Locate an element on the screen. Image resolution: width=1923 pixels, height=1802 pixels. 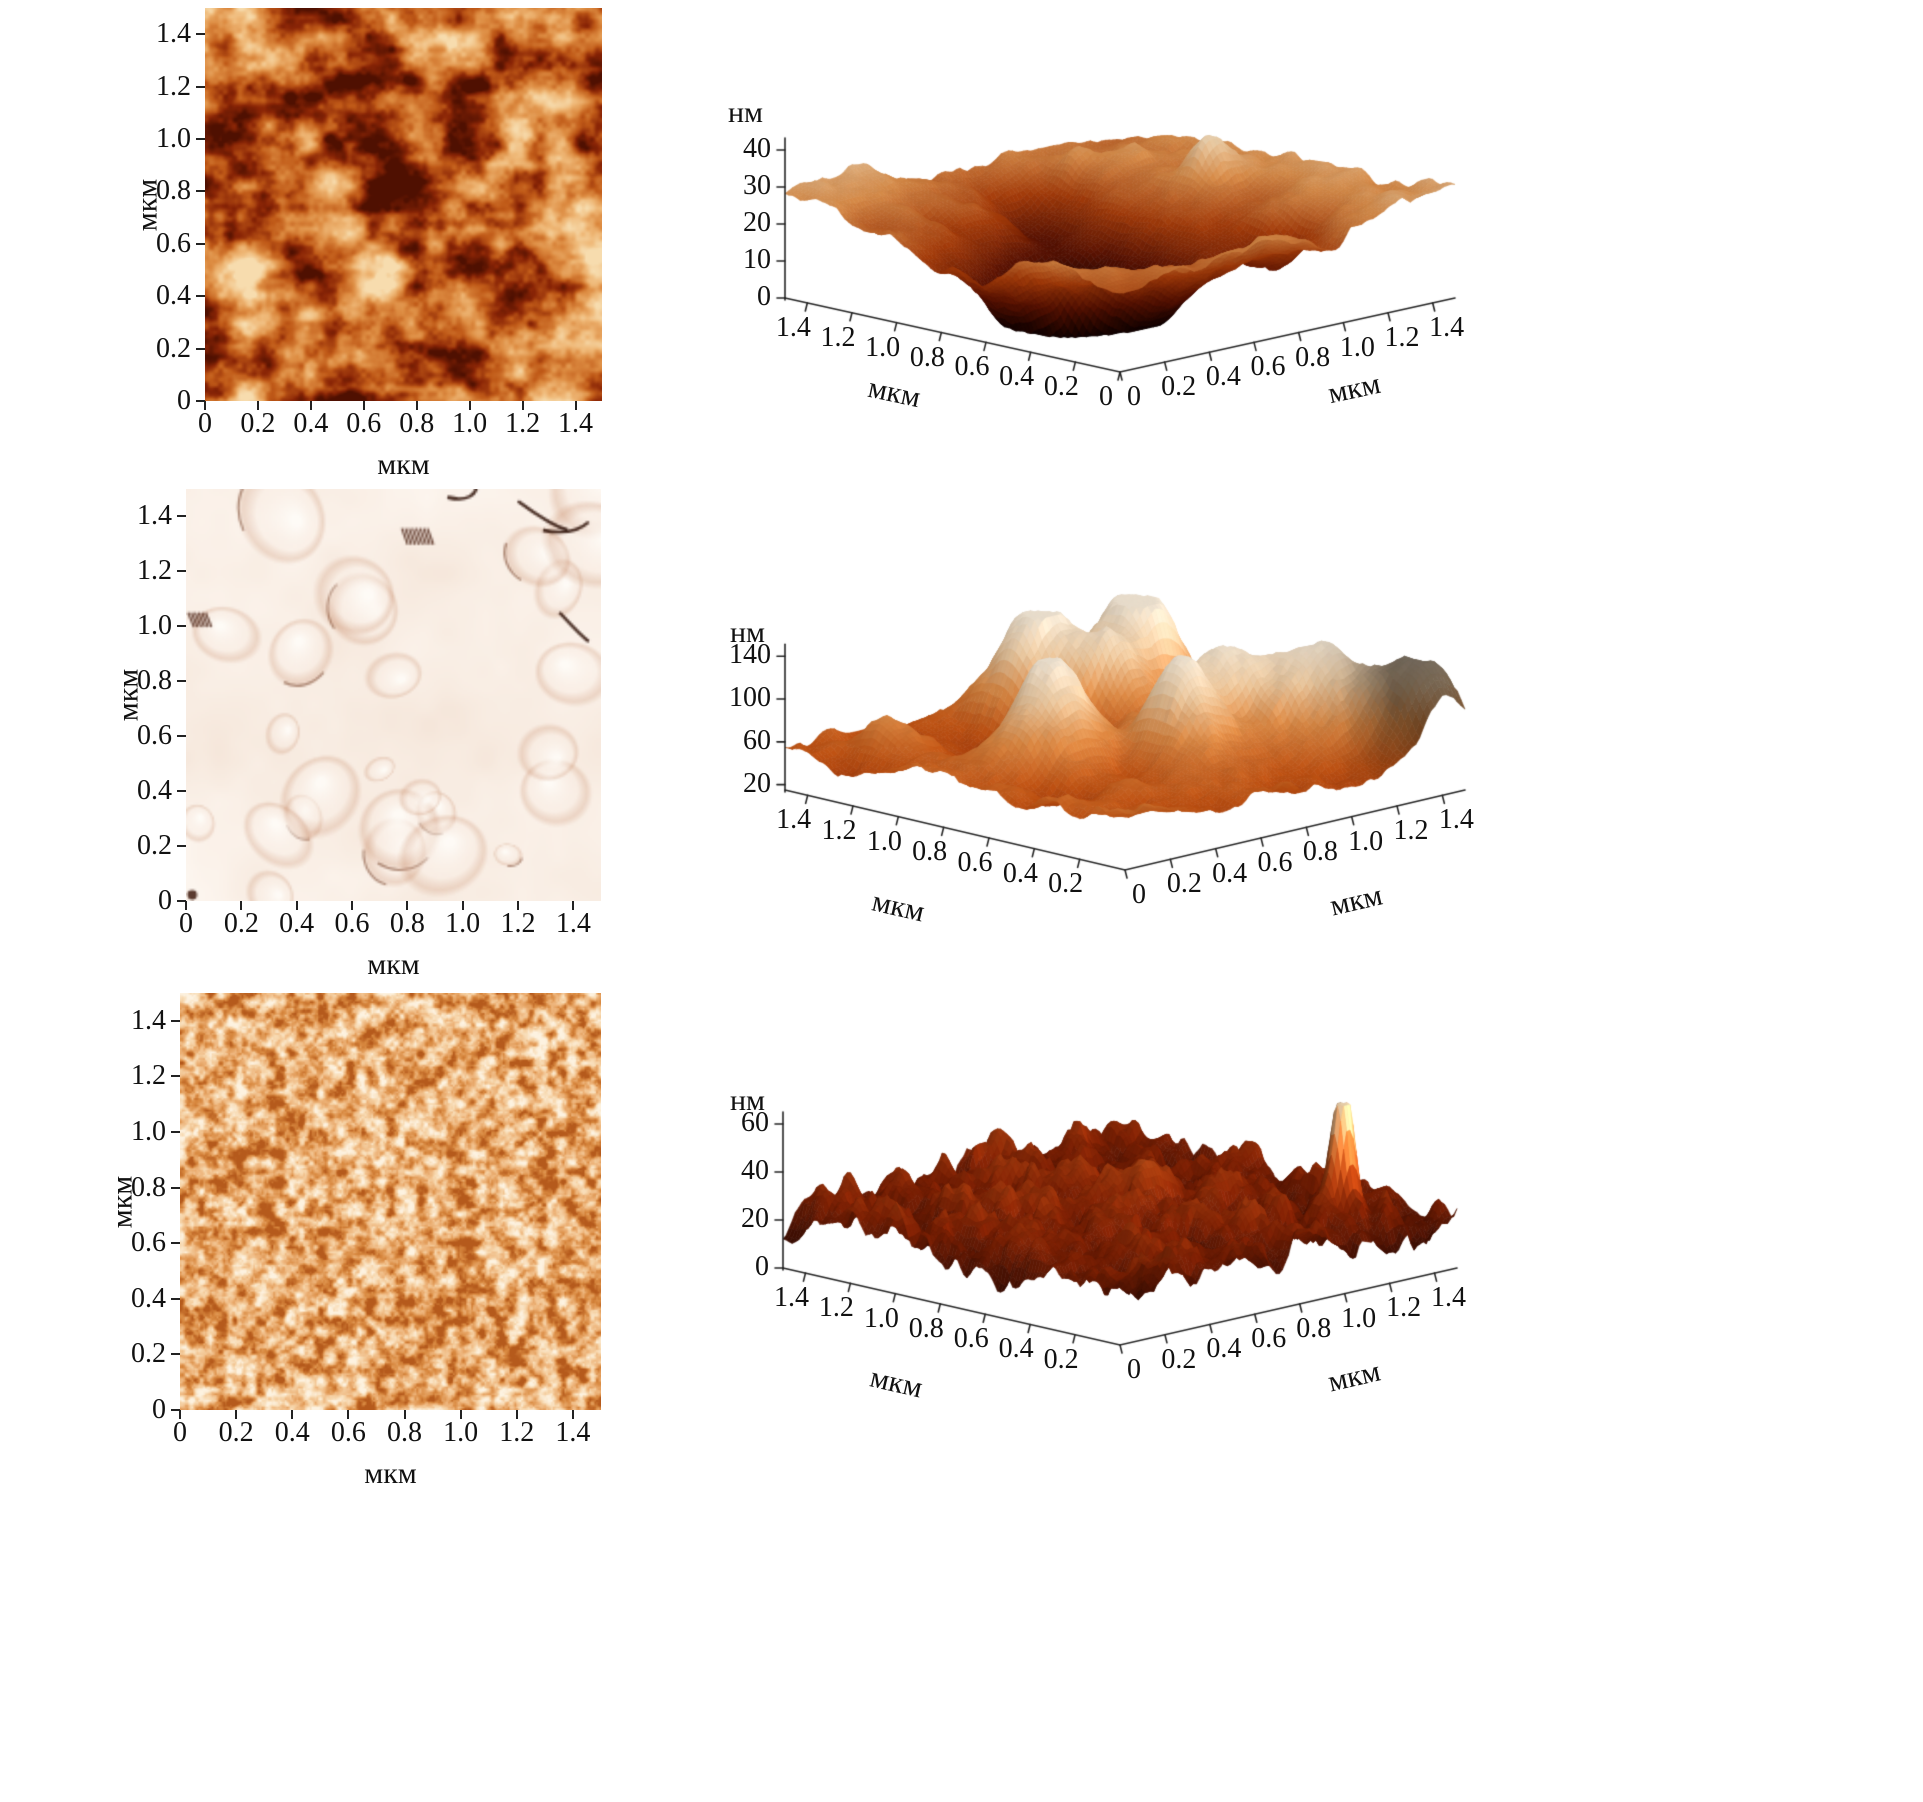
z-axis-title-3d-row2: нм is located at coordinates (748, 632).